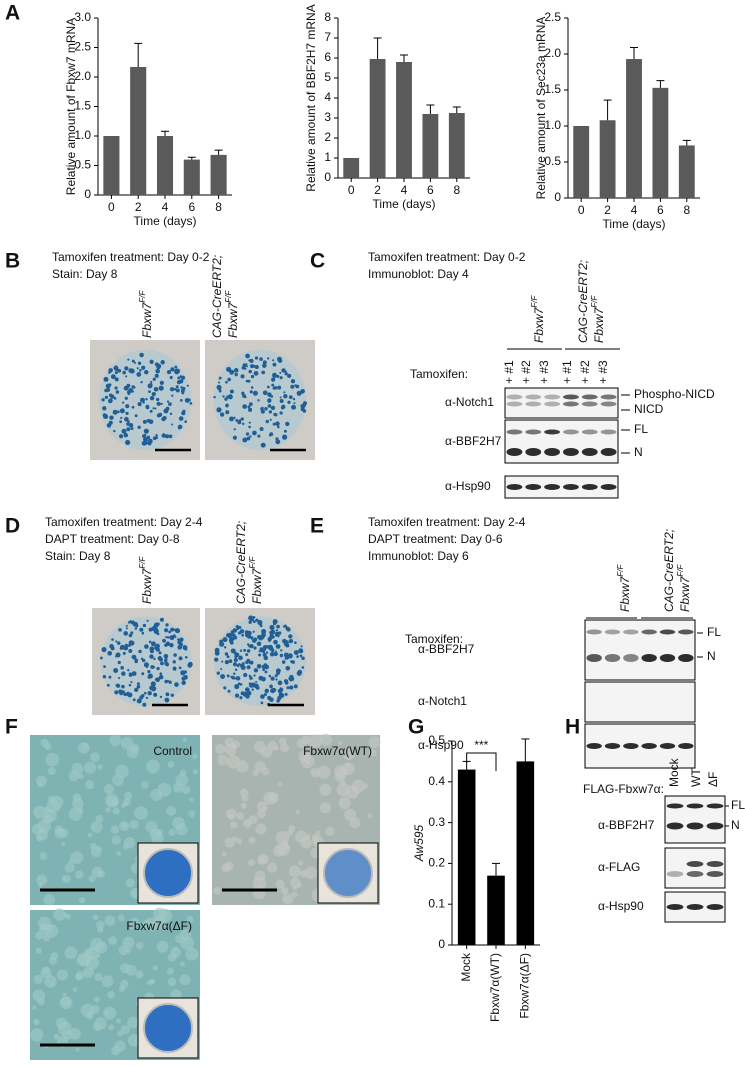 This screenshot has height=1066, width=745. Describe the element at coordinates (252, 562) in the screenshot. I see `genotype-sup: F/F` at that location.